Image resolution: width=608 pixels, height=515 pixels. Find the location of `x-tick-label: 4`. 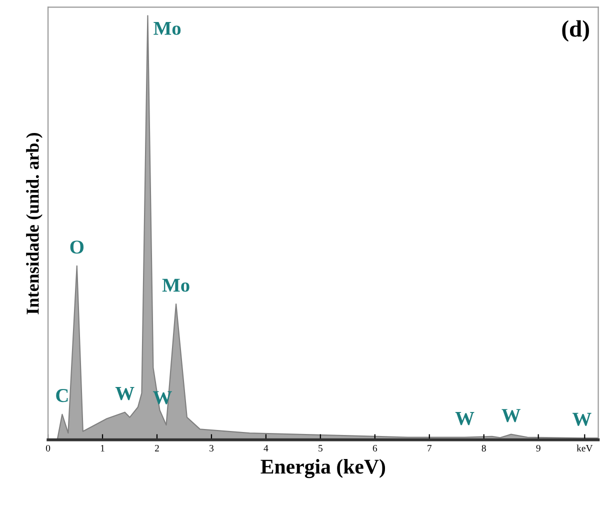

x-tick-label: 4 is located at coordinates (266, 448).